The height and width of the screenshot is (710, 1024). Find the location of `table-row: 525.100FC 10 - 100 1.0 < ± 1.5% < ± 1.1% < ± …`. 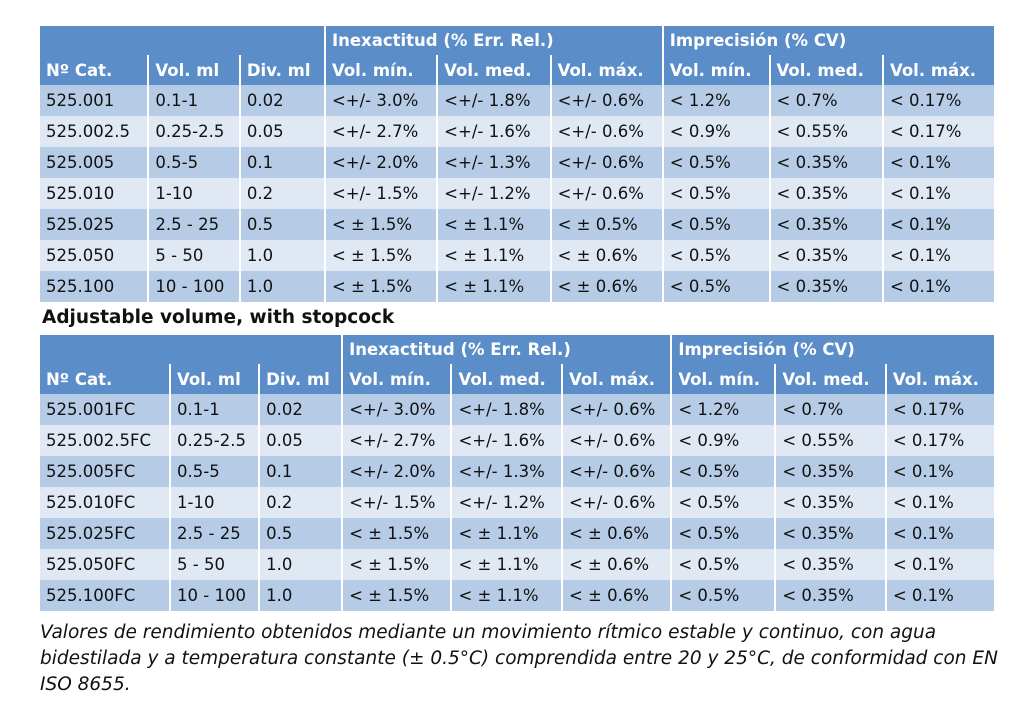

table-row: 525.100FC 10 - 100 1.0 < ± 1.5% < ± 1.1% < ± … is located at coordinates (517, 595).